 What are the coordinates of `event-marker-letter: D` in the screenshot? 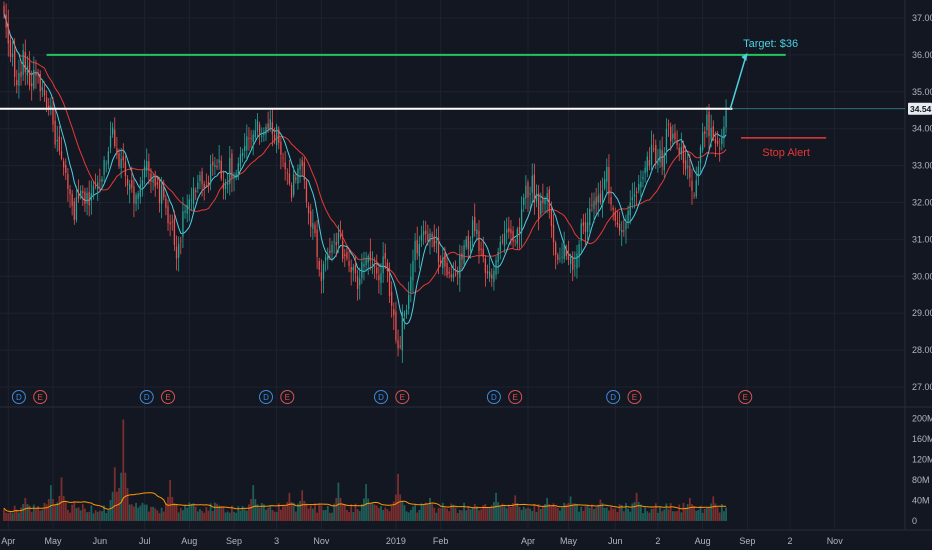 It's located at (147, 397).